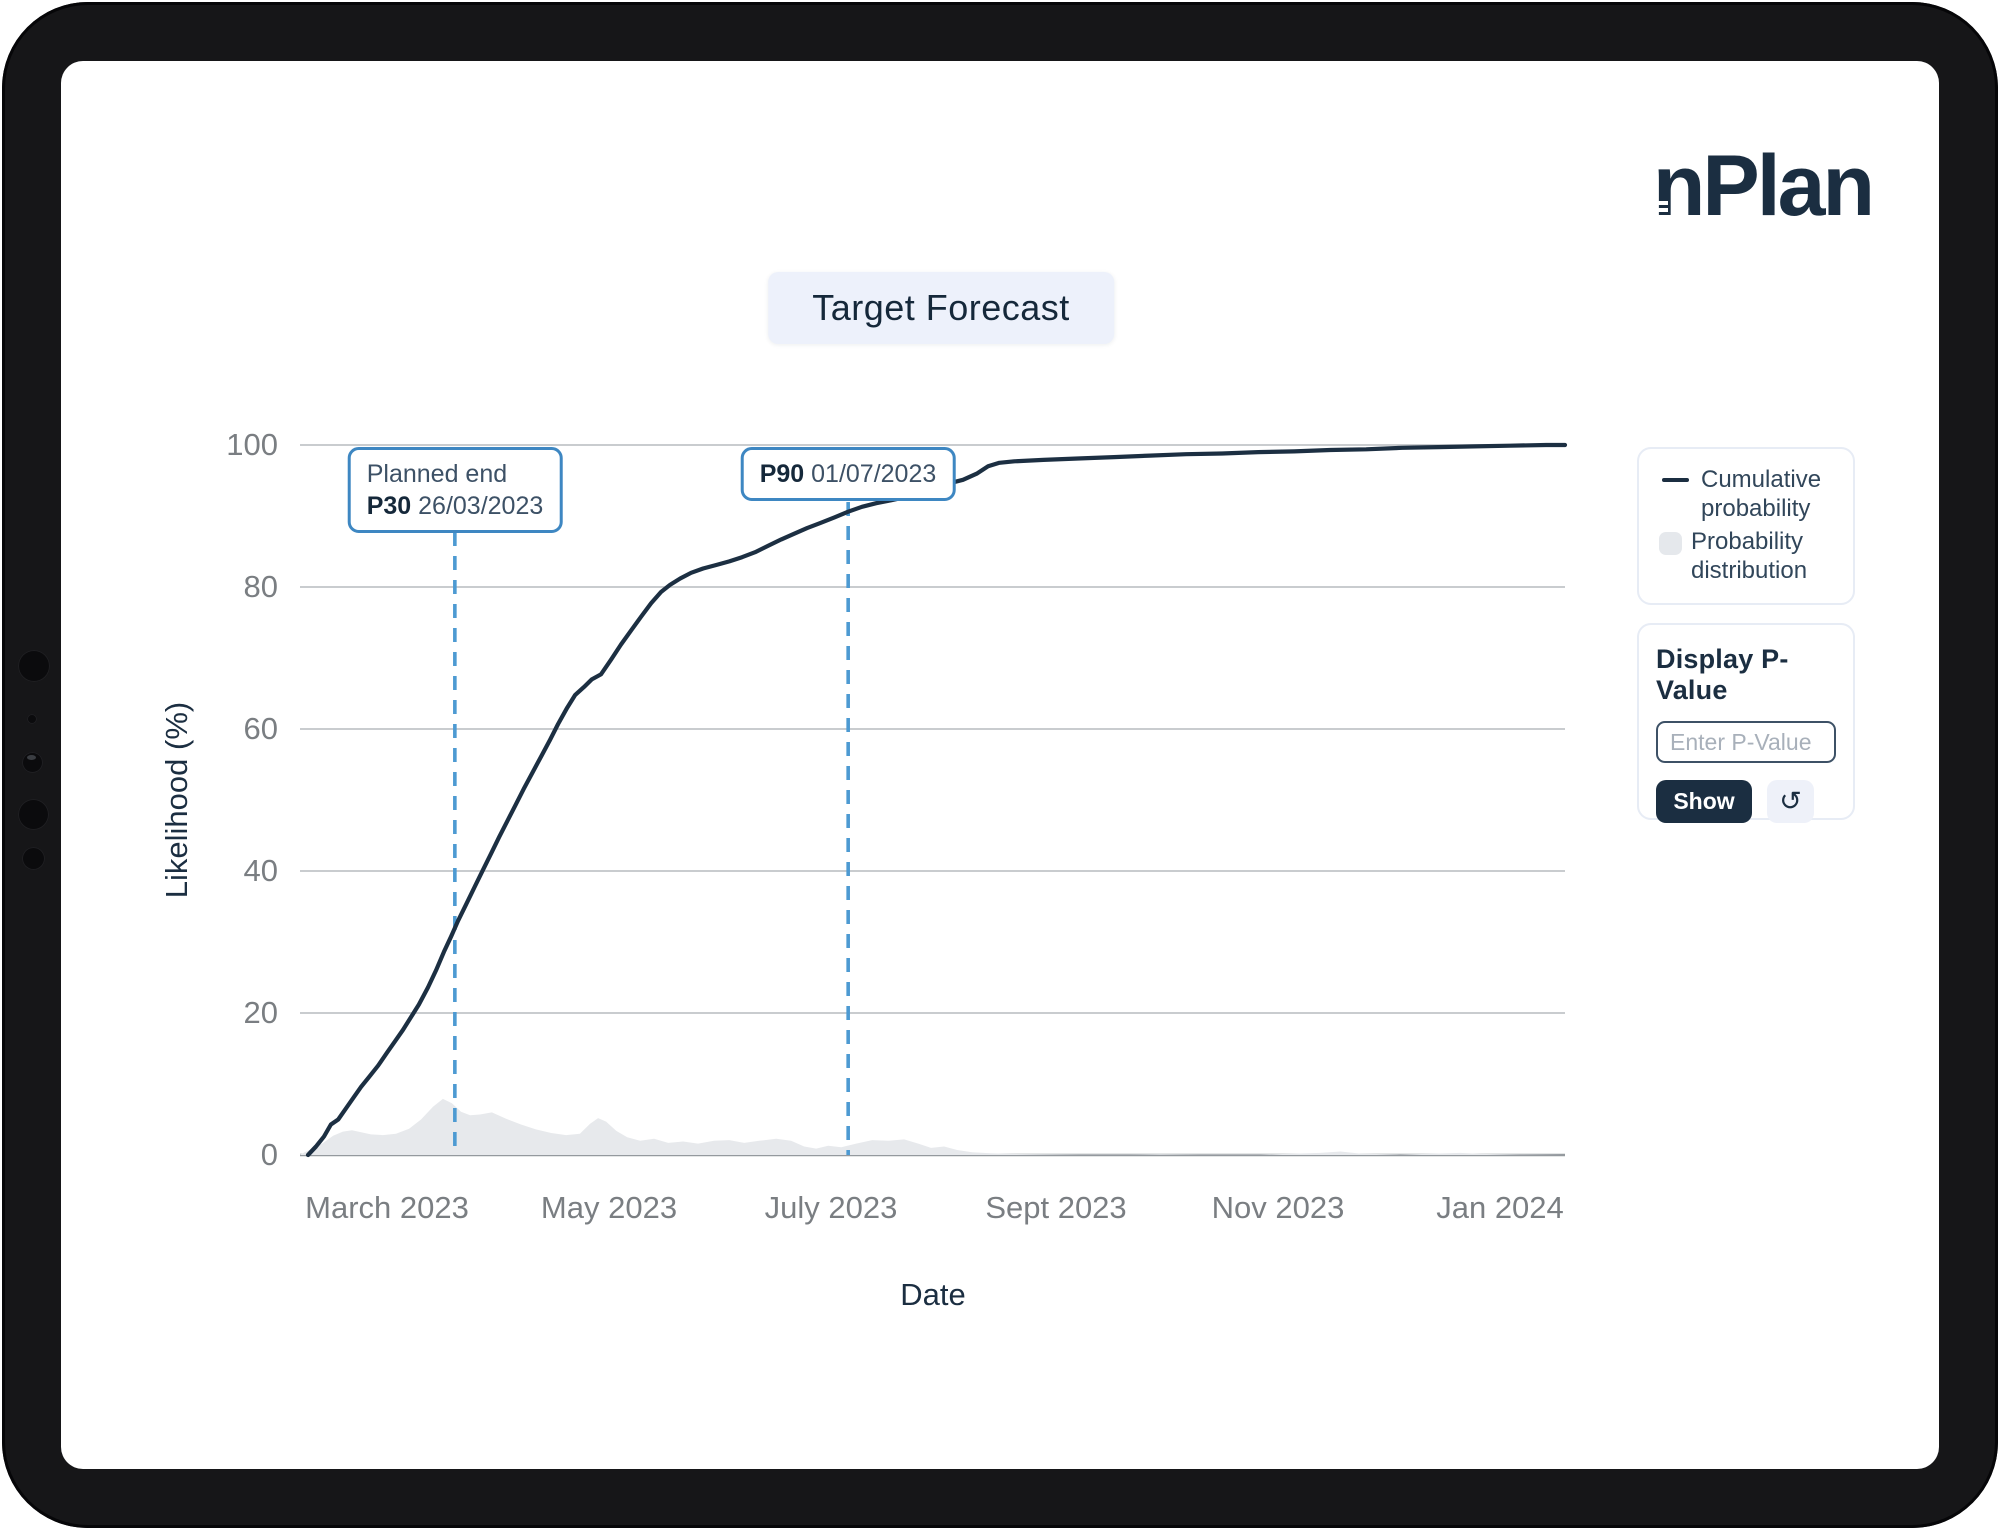 The height and width of the screenshot is (1530, 2000). I want to click on x-tick-label: Sept 2023, so click(1056, 1207).